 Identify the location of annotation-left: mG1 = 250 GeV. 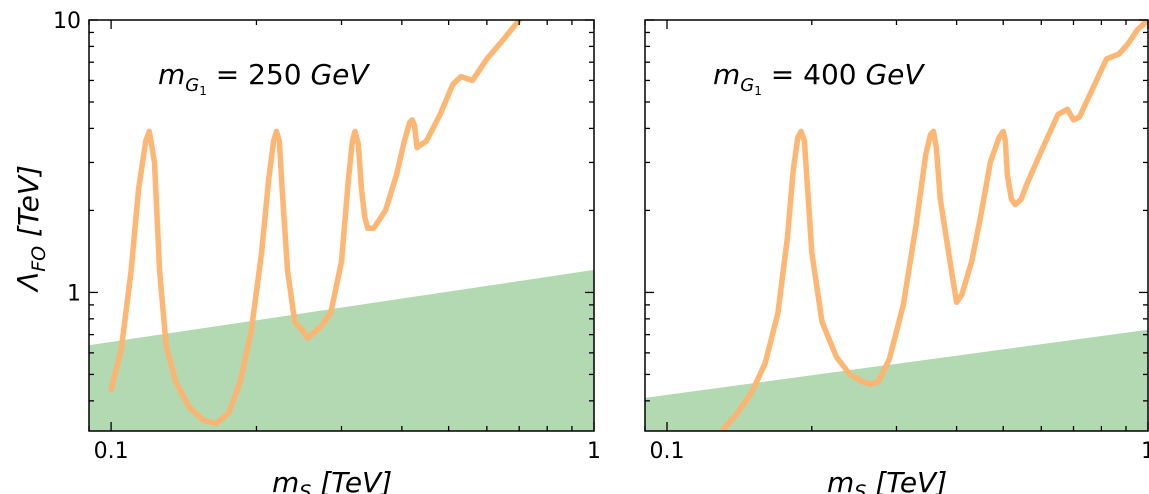
(264, 78).